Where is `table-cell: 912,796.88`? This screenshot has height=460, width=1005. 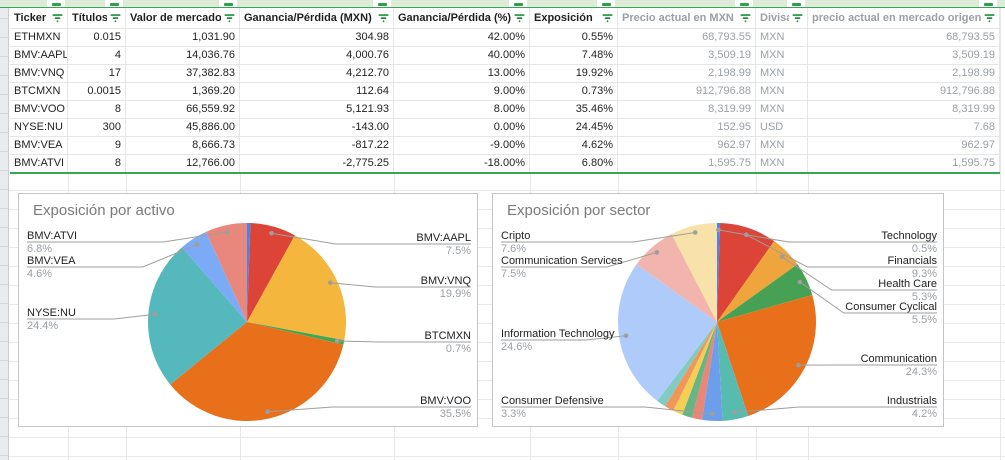 table-cell: 912,796.88 is located at coordinates (687, 92).